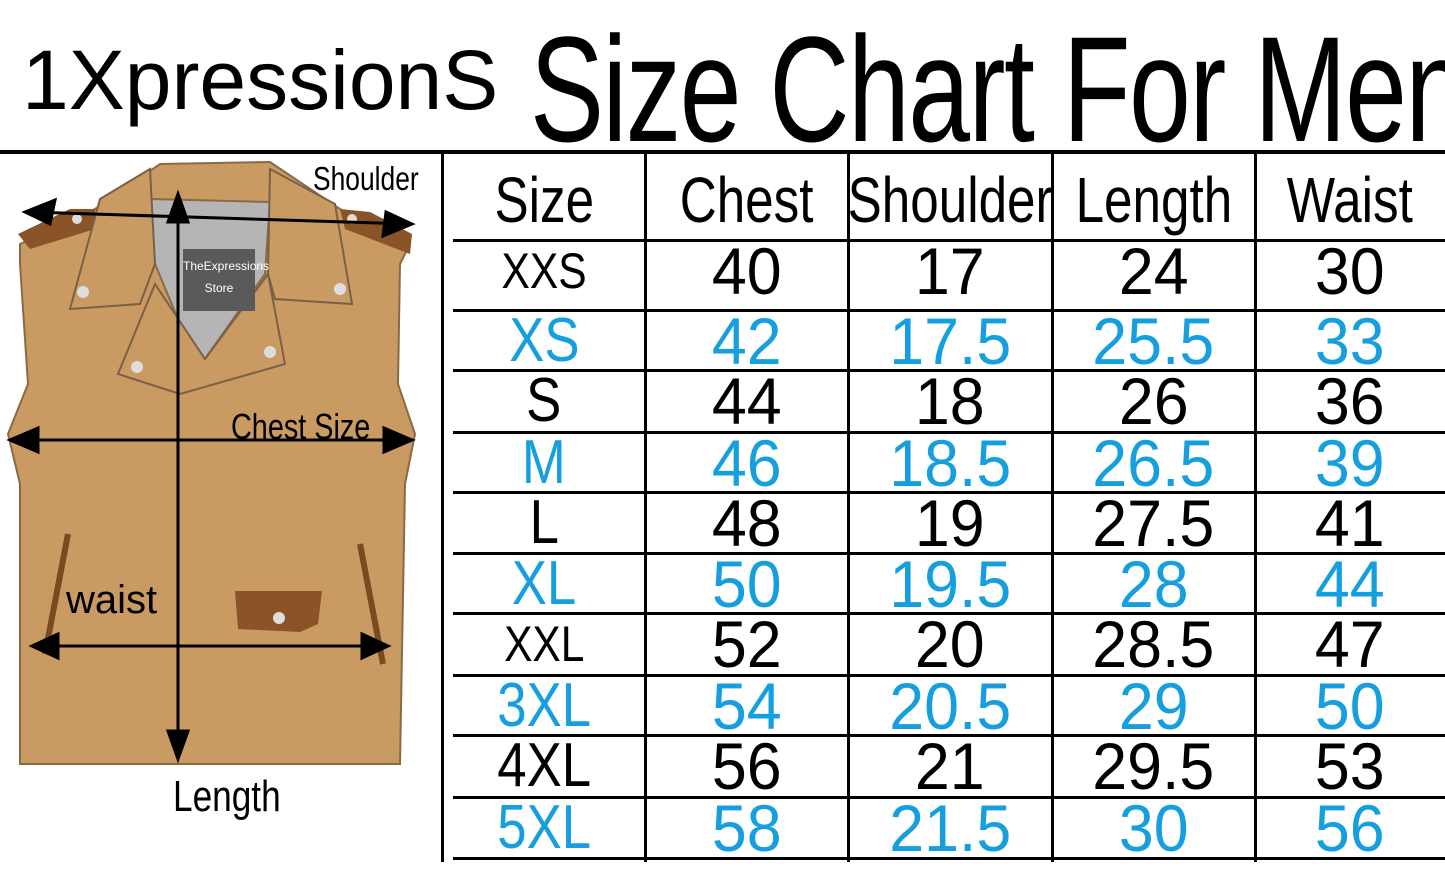  I want to click on measurement-cell: 27.5, so click(1153, 523).